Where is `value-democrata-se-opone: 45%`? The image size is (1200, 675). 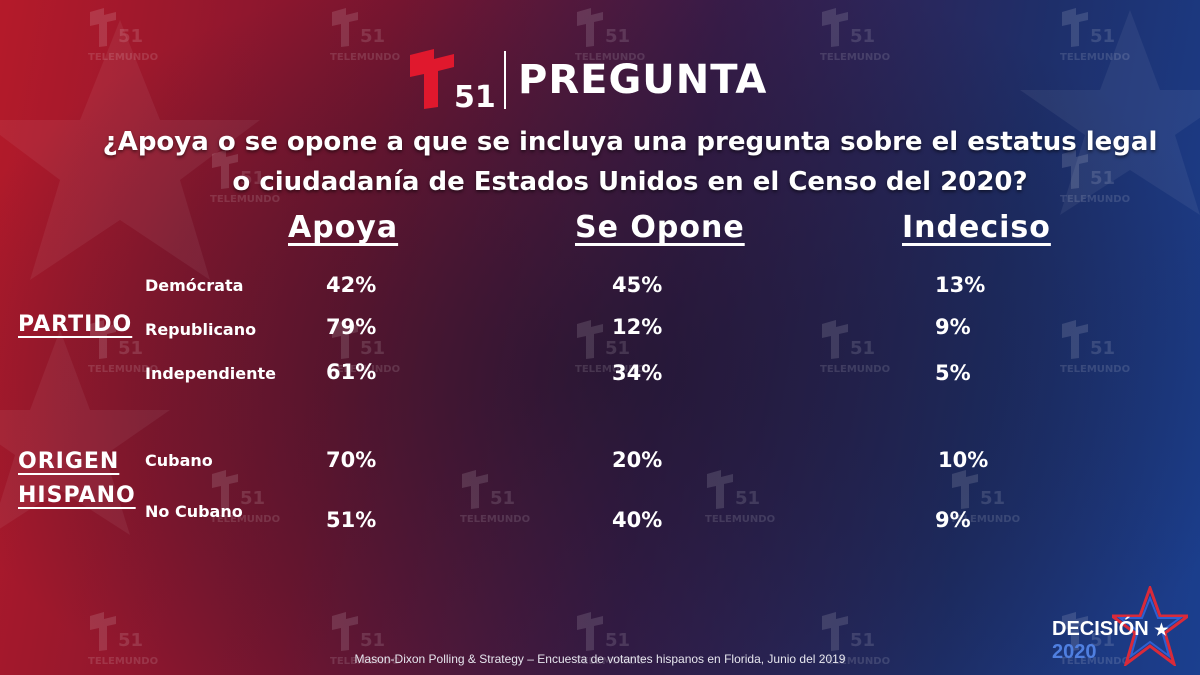
value-democrata-se-opone: 45% is located at coordinates (637, 285).